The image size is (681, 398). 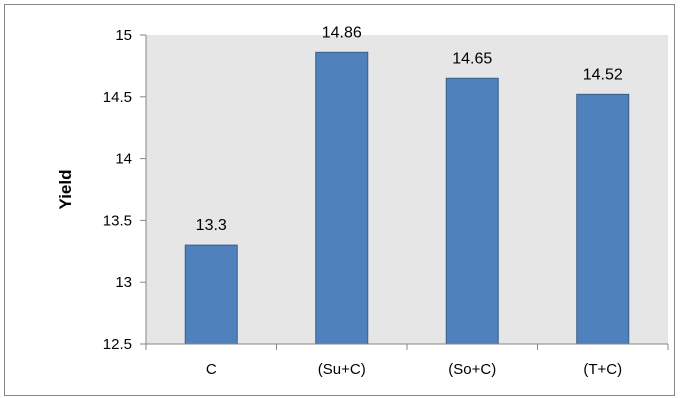 I want to click on y-axis-title: Yield, so click(x=65, y=190).